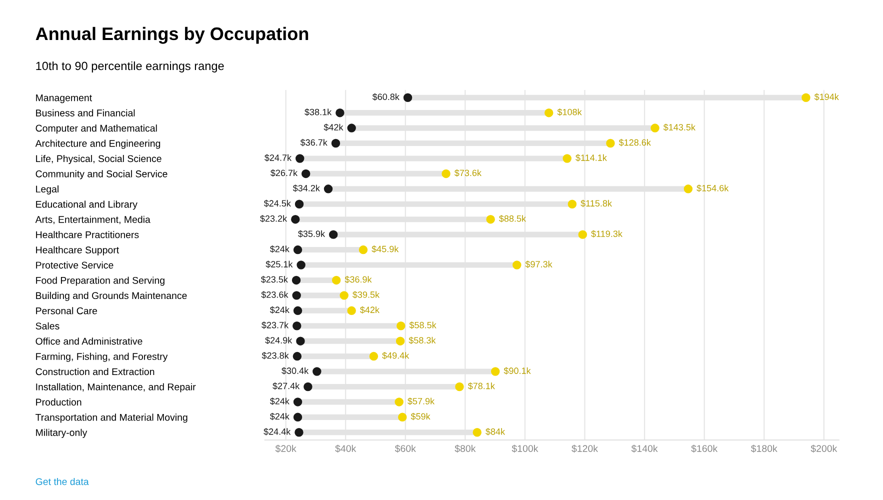 The width and height of the screenshot is (883, 500). What do you see at coordinates (111, 296) in the screenshot?
I see `y-tick-label: Building and Grounds Maintenance` at bounding box center [111, 296].